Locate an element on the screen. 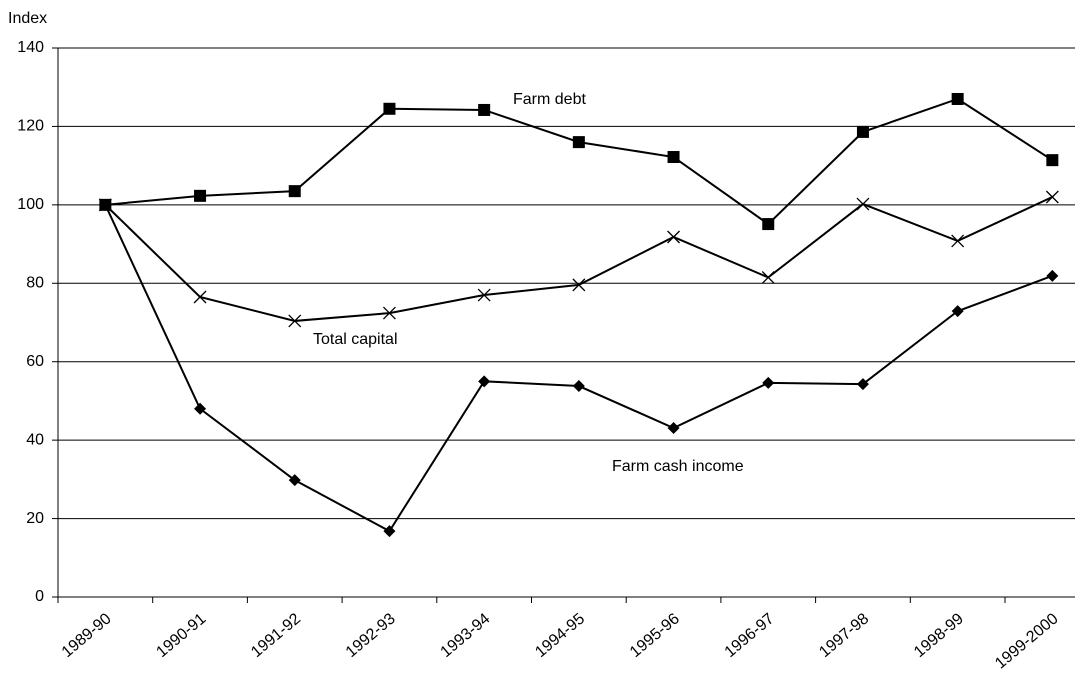 The width and height of the screenshot is (1089, 695). x-tick-label: 1992-93 is located at coordinates (371, 635).